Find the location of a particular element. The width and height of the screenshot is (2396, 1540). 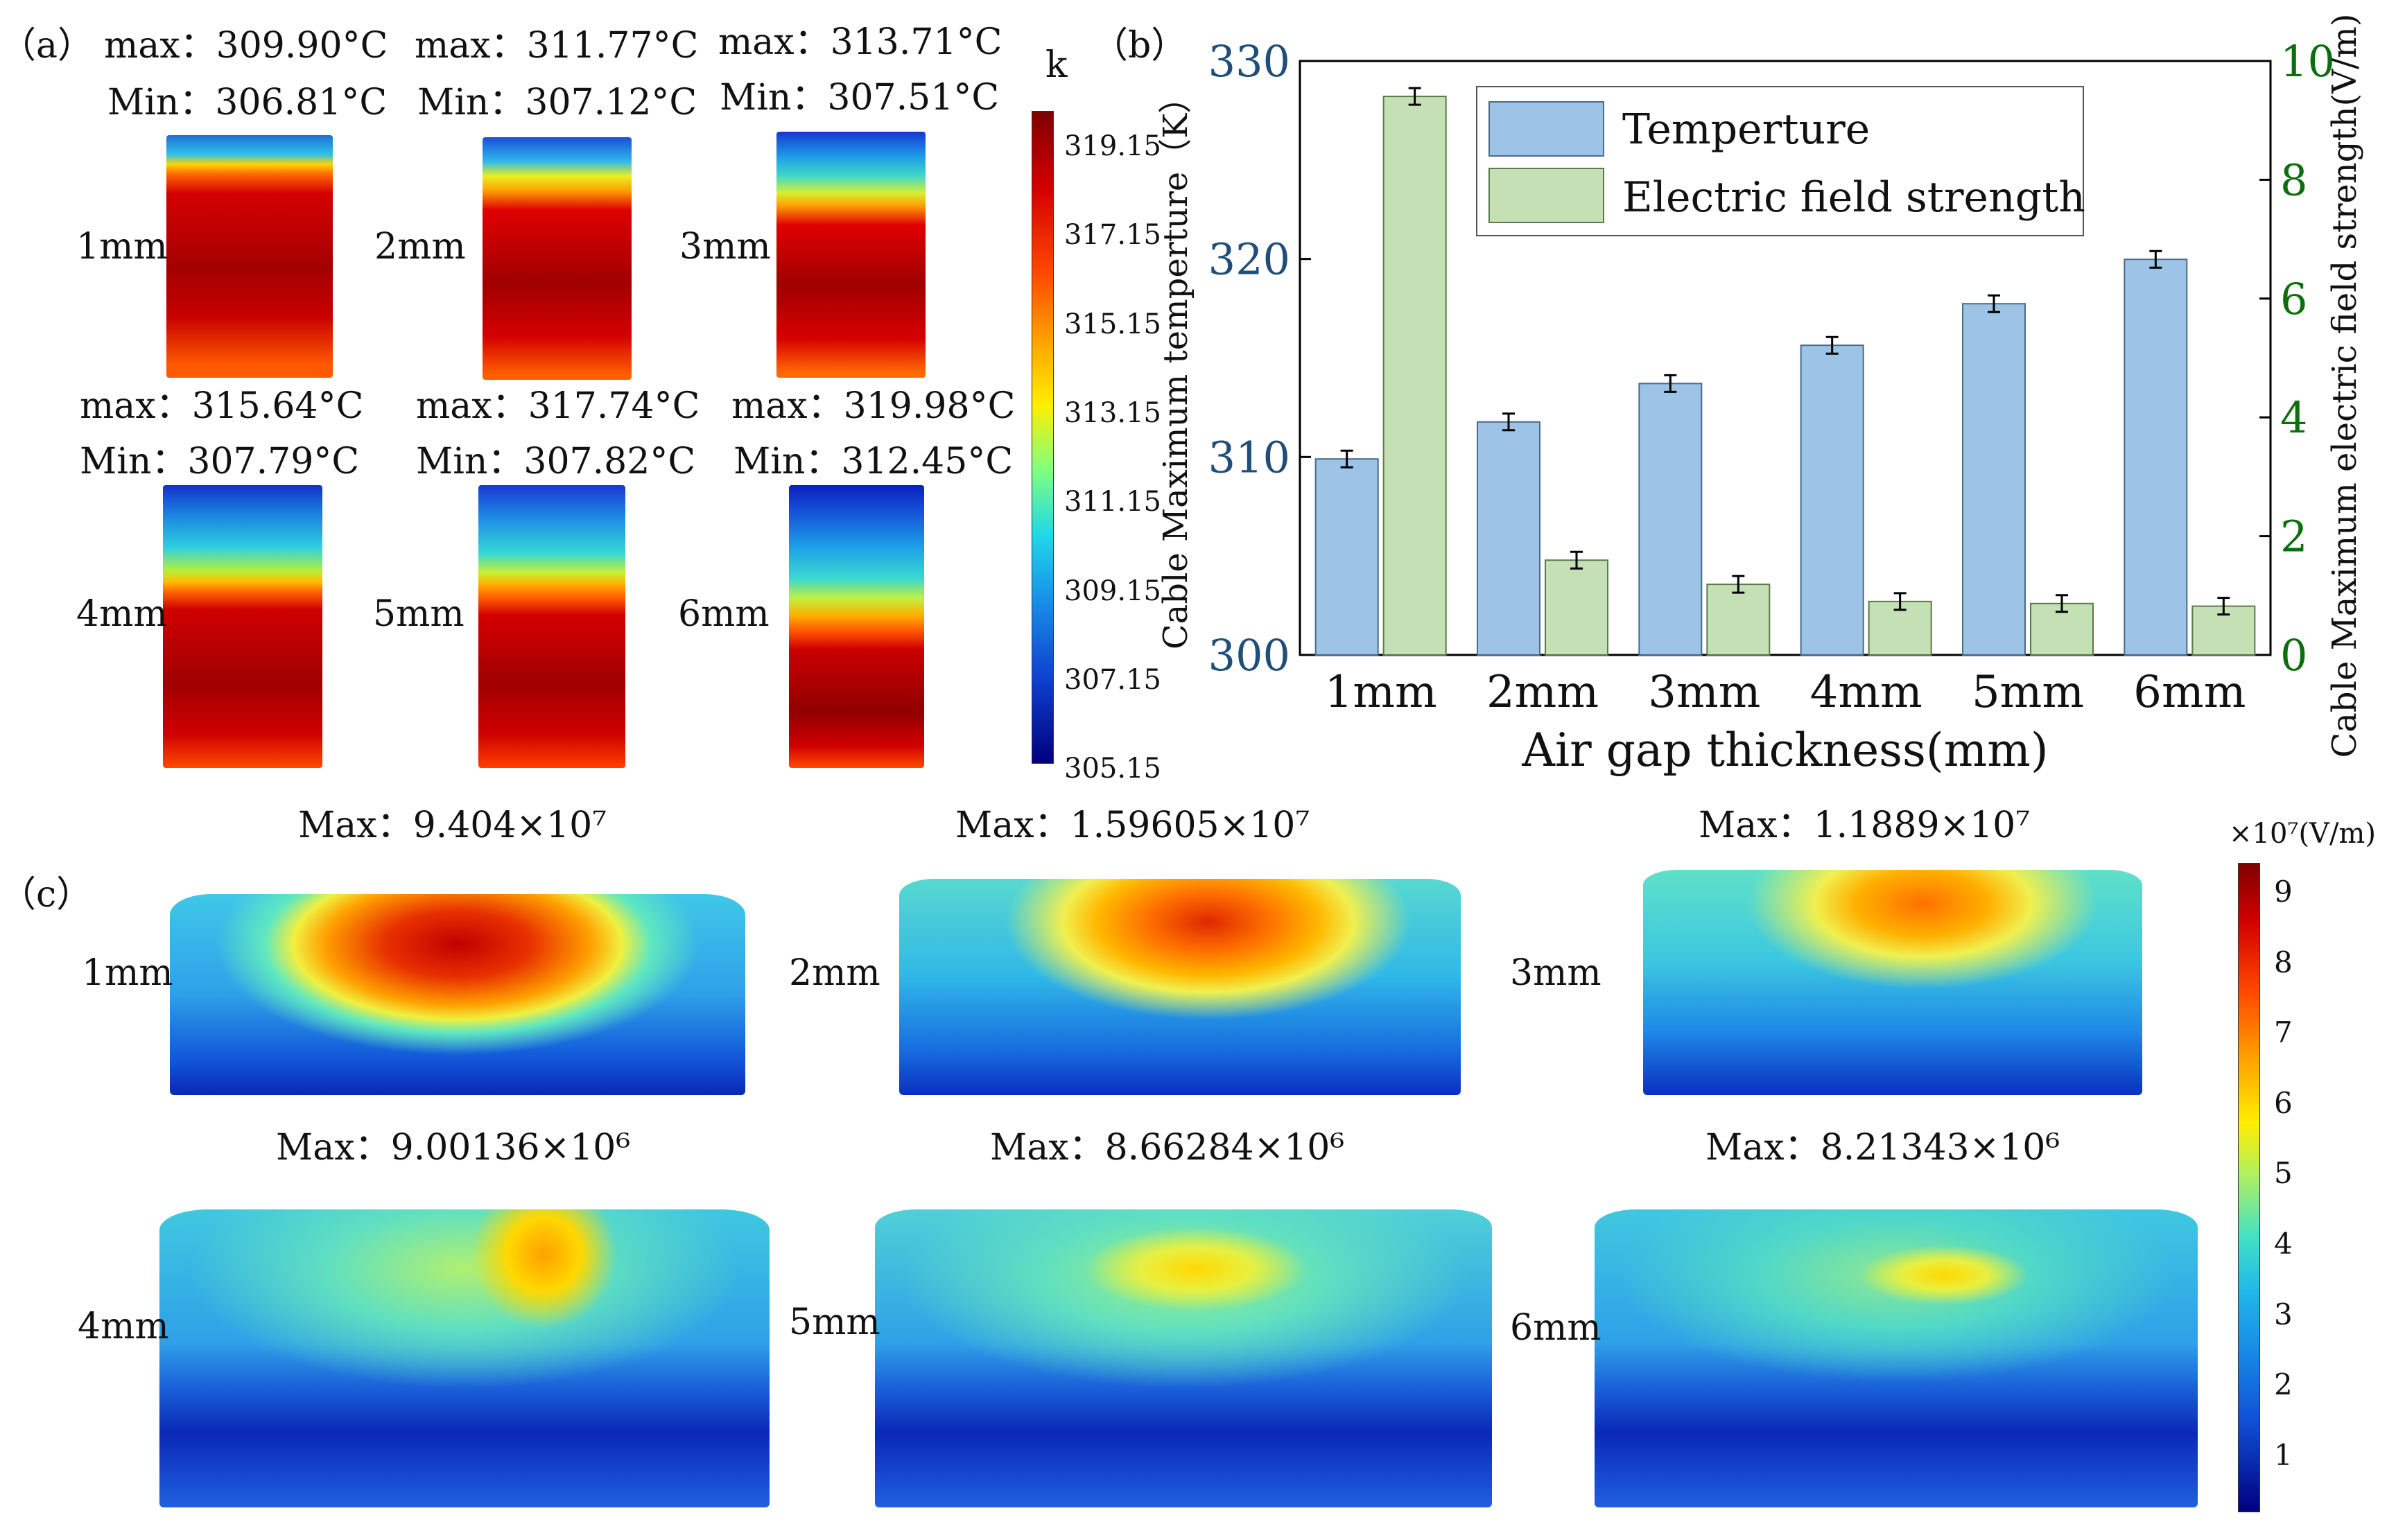

panel-a-label: （a） is located at coordinates (47, 46).